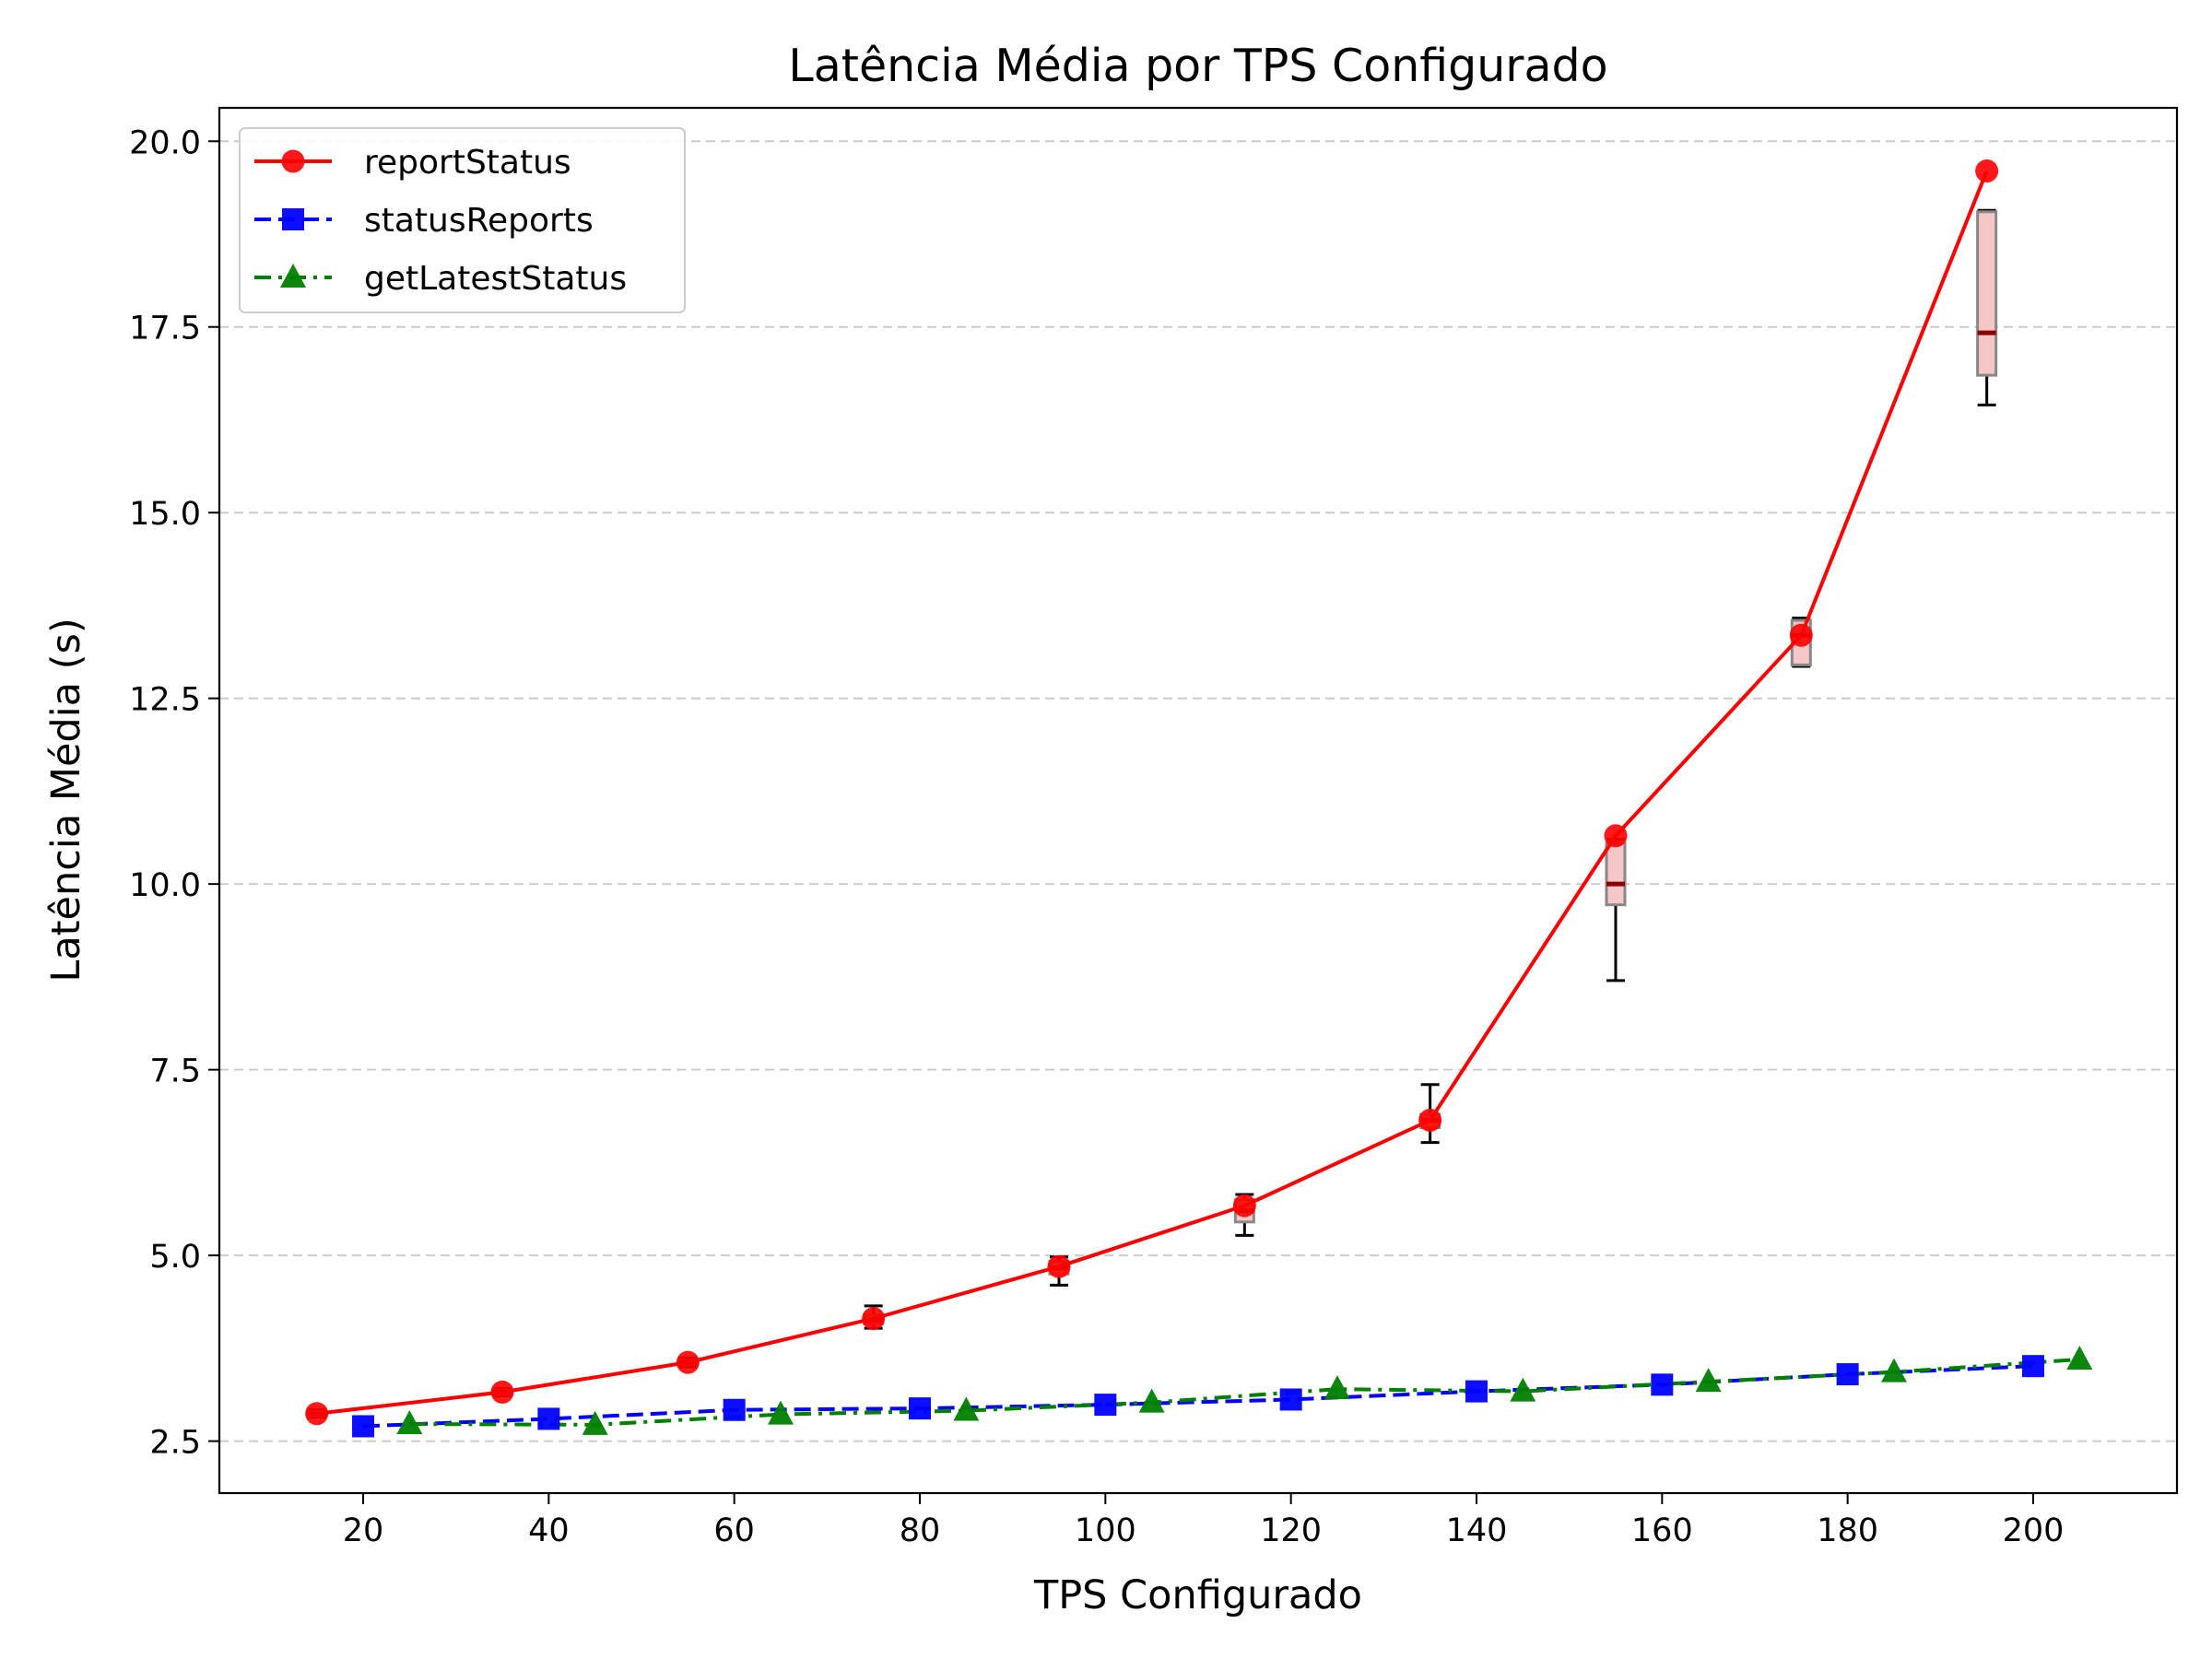  I want to click on legend-box, so click(462, 220).